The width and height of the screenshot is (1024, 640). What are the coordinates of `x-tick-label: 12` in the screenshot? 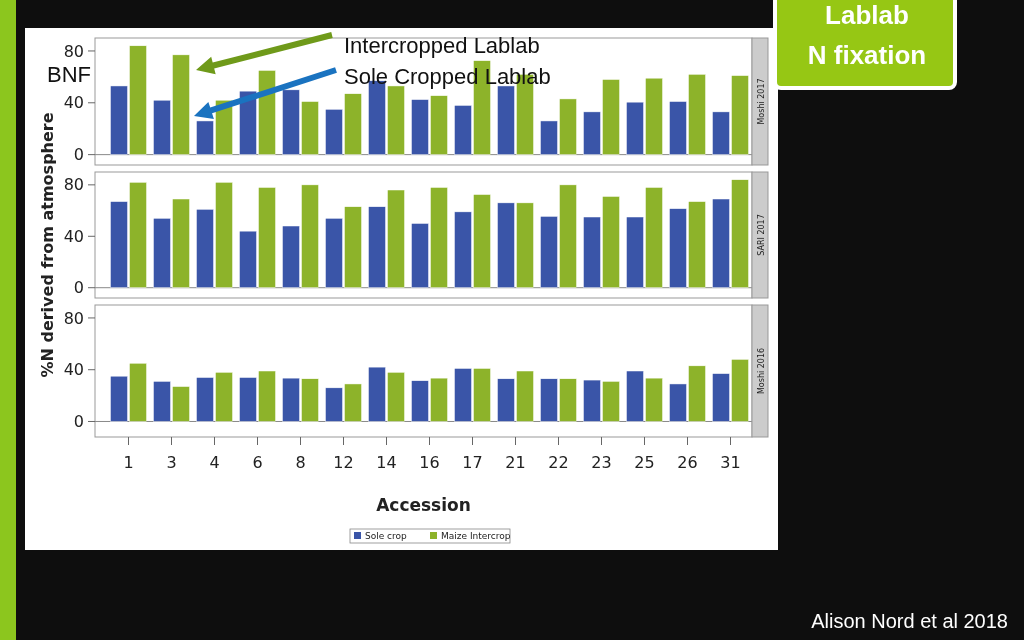 It's located at (343, 462).